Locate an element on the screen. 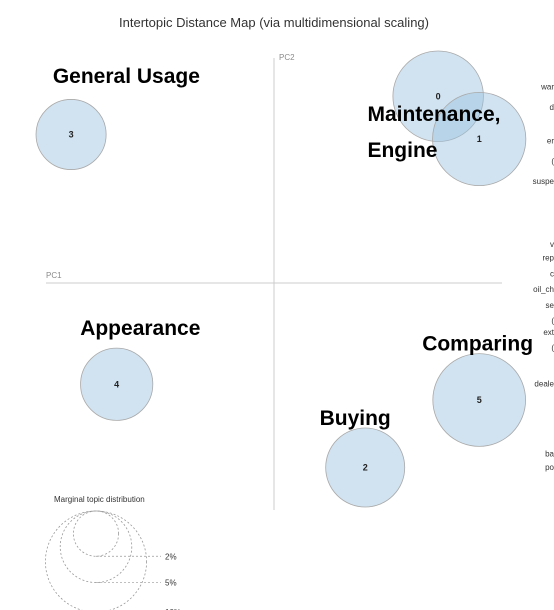 The width and height of the screenshot is (554, 610). term-label: d is located at coordinates (552, 107).